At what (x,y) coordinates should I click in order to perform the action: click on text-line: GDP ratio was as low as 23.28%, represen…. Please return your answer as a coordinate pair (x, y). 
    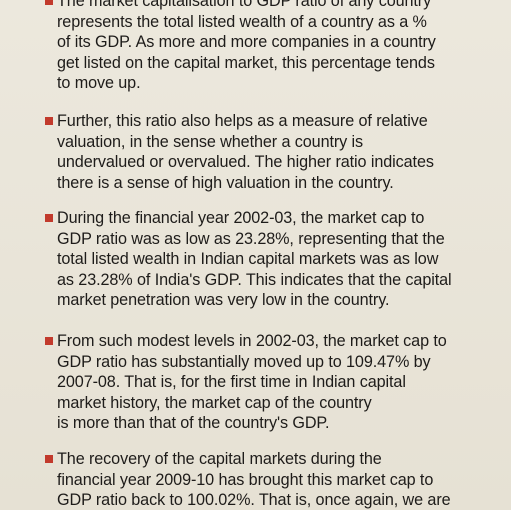
    Looking at the image, I should click on (251, 238).